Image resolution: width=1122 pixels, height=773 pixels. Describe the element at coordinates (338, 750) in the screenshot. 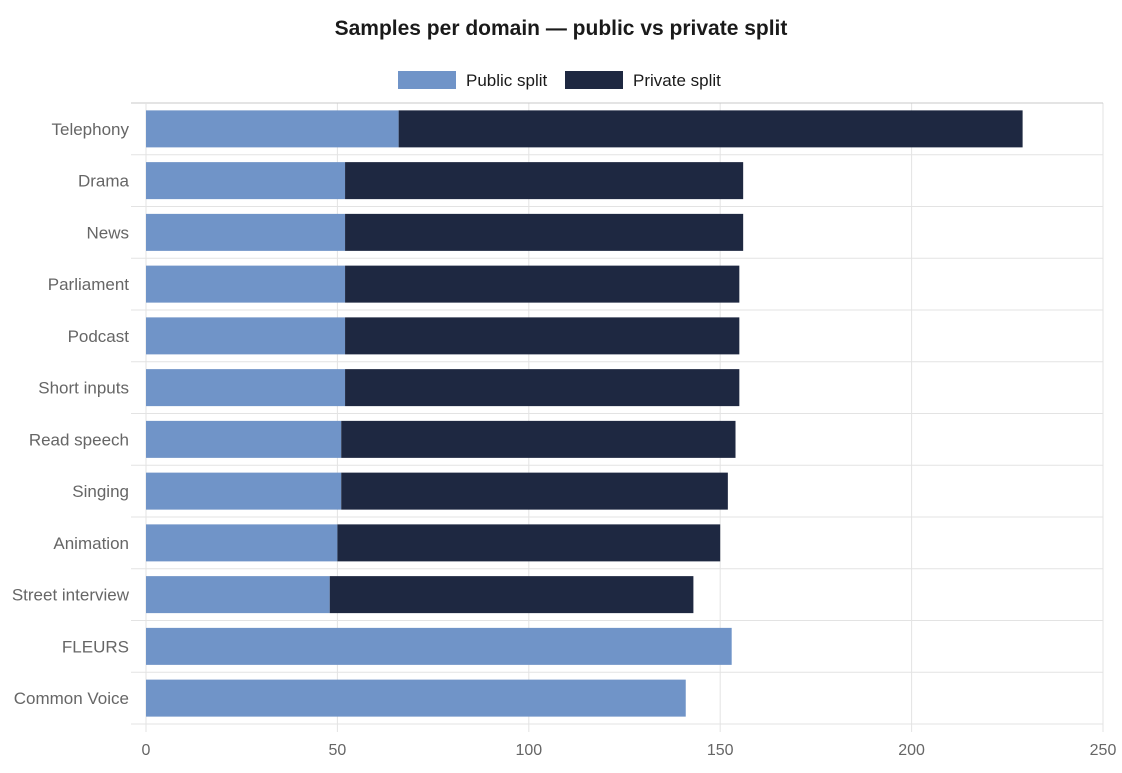

I see `x-tick-label: 50` at that location.